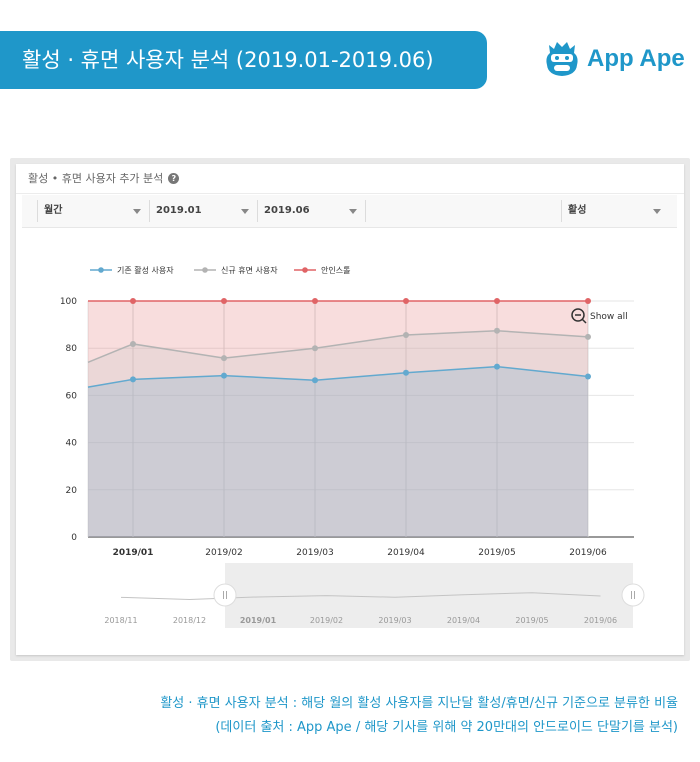  I want to click on end-month-value: 2019.06, so click(287, 210).